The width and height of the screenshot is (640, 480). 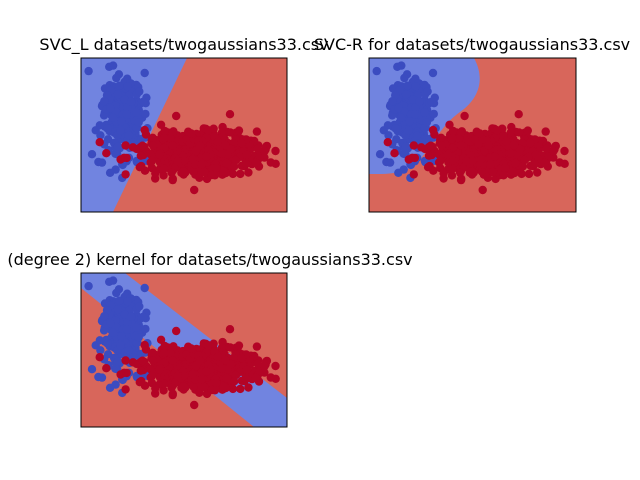 I want to click on plot-title: SVC-R for datasets/twogaussians33.csv, so click(x=472, y=44).